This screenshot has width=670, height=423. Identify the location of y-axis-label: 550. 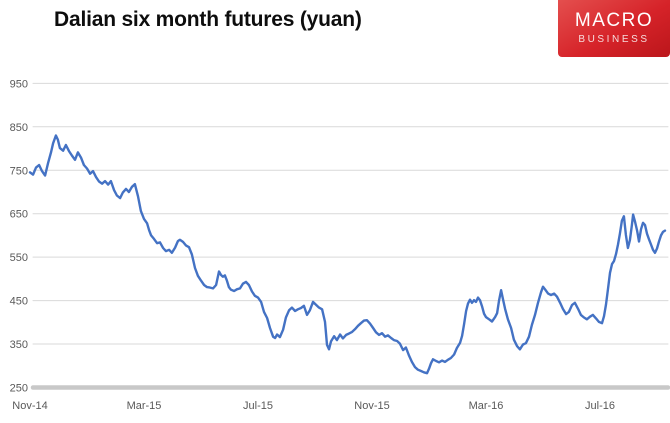
(19, 258).